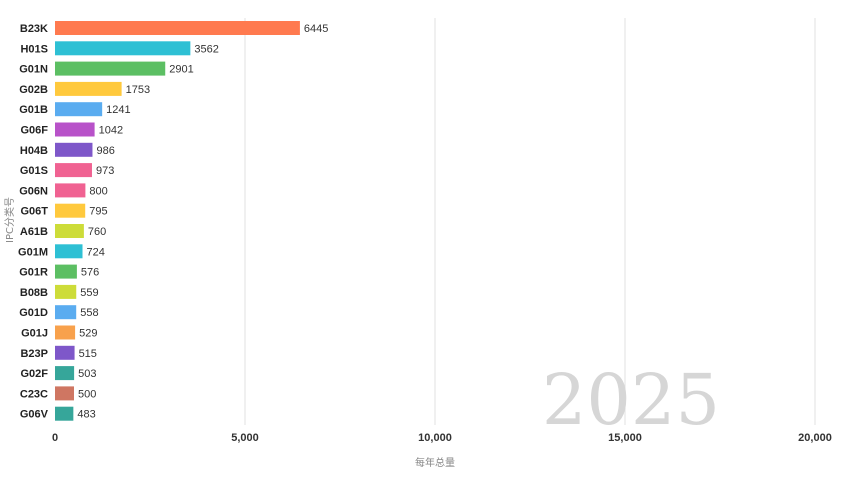 This screenshot has height=488, width=867. Describe the element at coordinates (625, 438) in the screenshot. I see `x-tick-label: 15,000` at that location.